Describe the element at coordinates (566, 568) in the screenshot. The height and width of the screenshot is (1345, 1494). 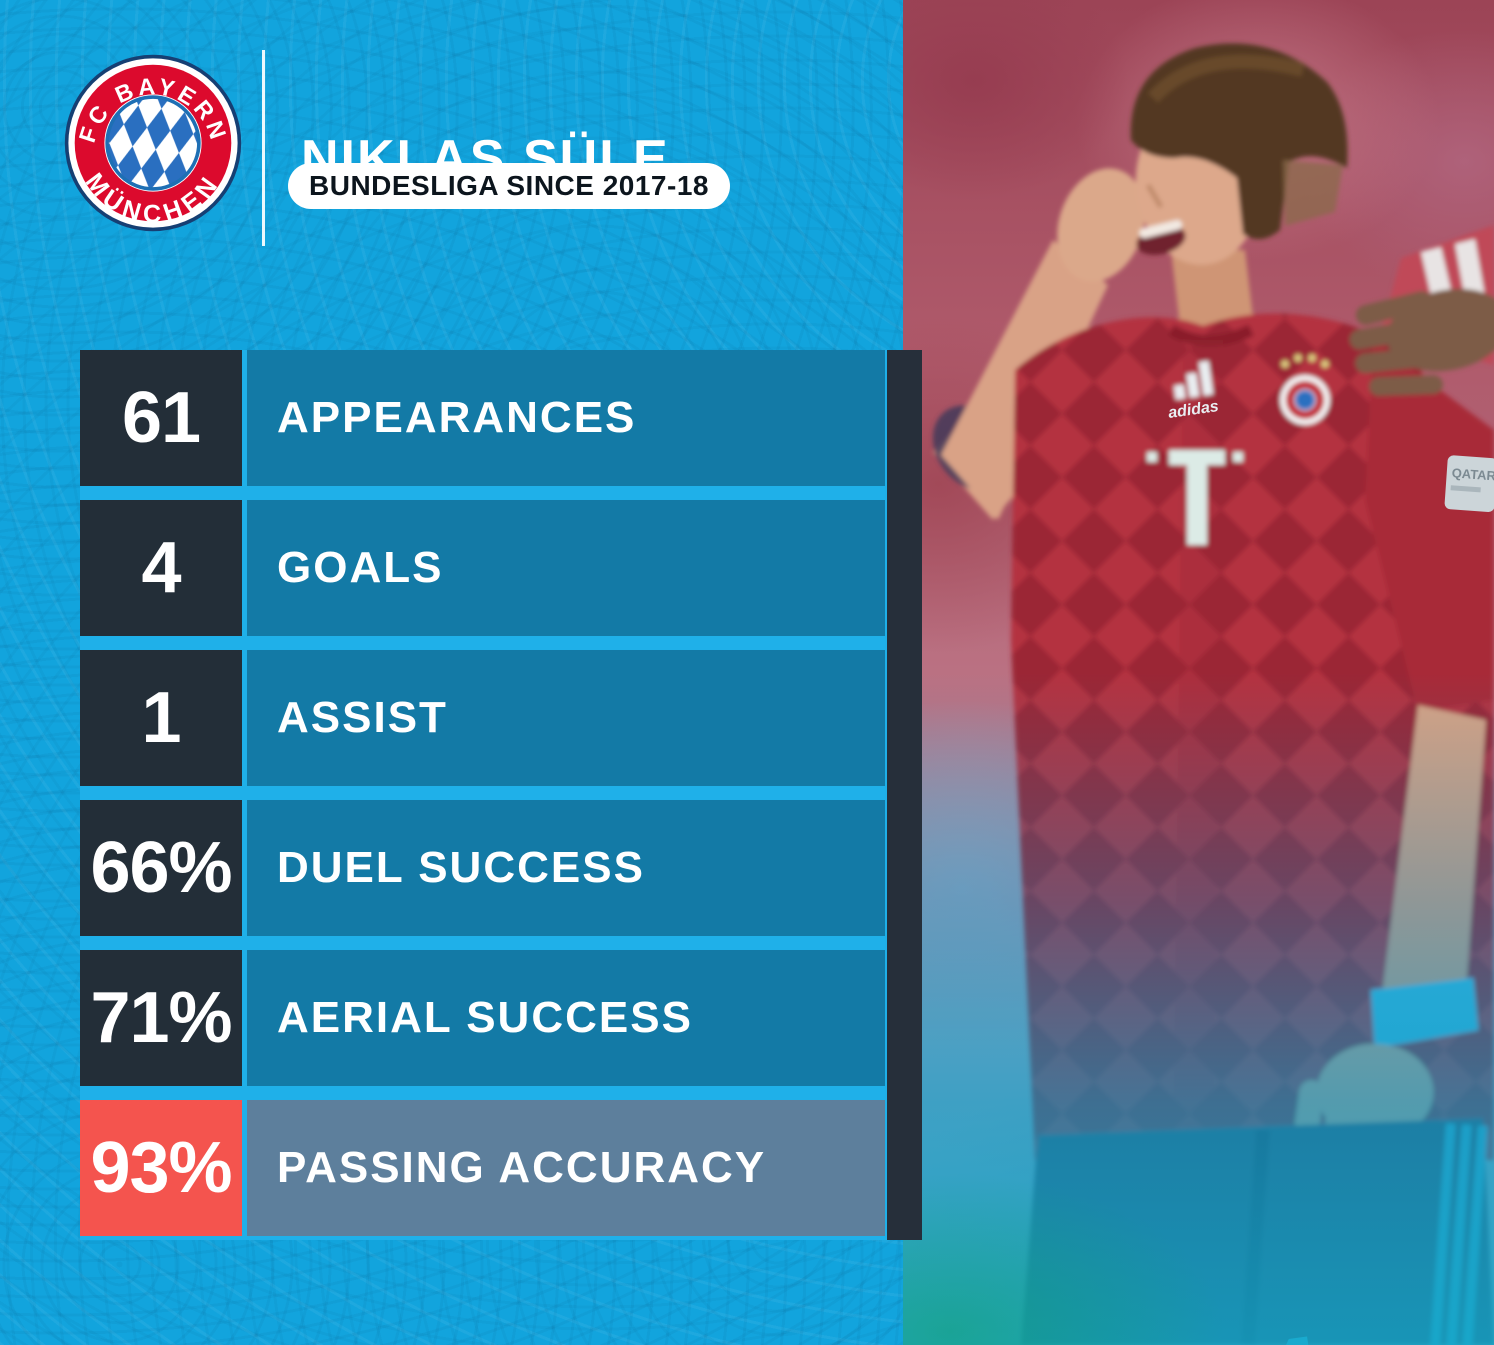
I see `stat-label-bar: GOALS` at that location.